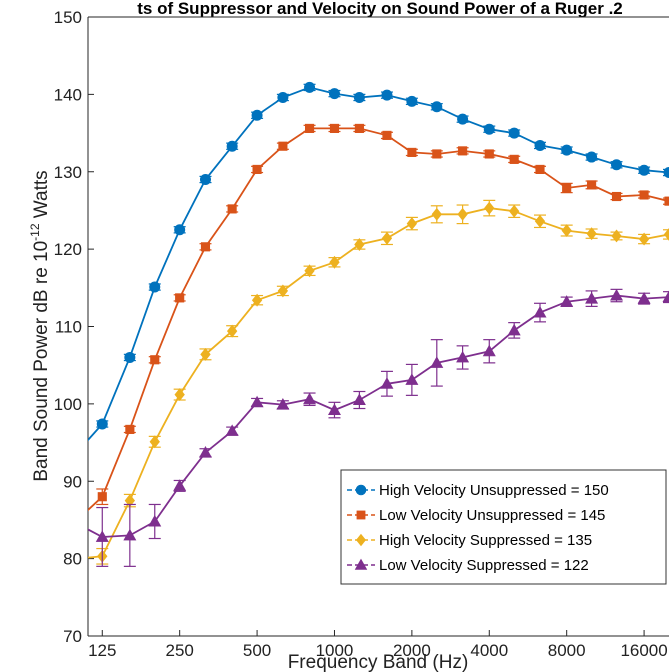  What do you see at coordinates (412, 650) in the screenshot?
I see `x-tick-label: 2000` at bounding box center [412, 650].